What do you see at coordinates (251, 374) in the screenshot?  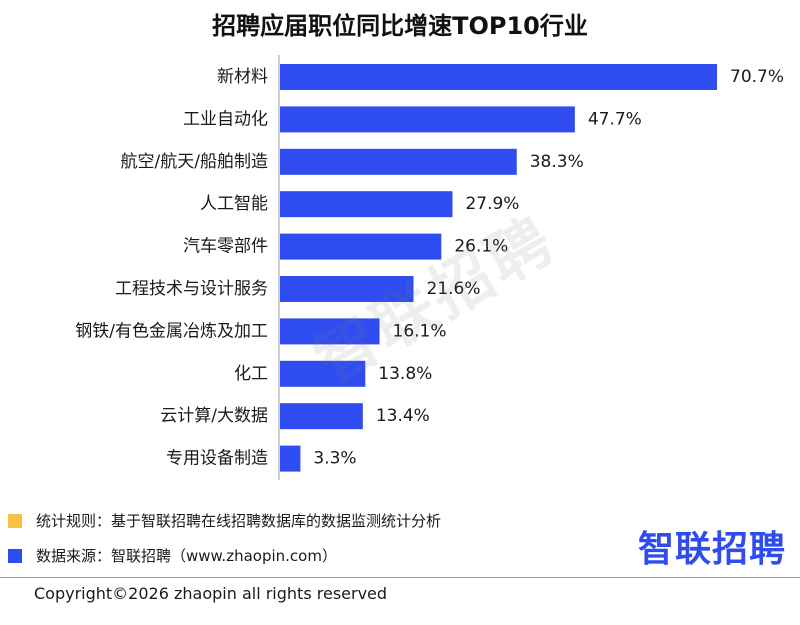 I see `category-label: 化工` at bounding box center [251, 374].